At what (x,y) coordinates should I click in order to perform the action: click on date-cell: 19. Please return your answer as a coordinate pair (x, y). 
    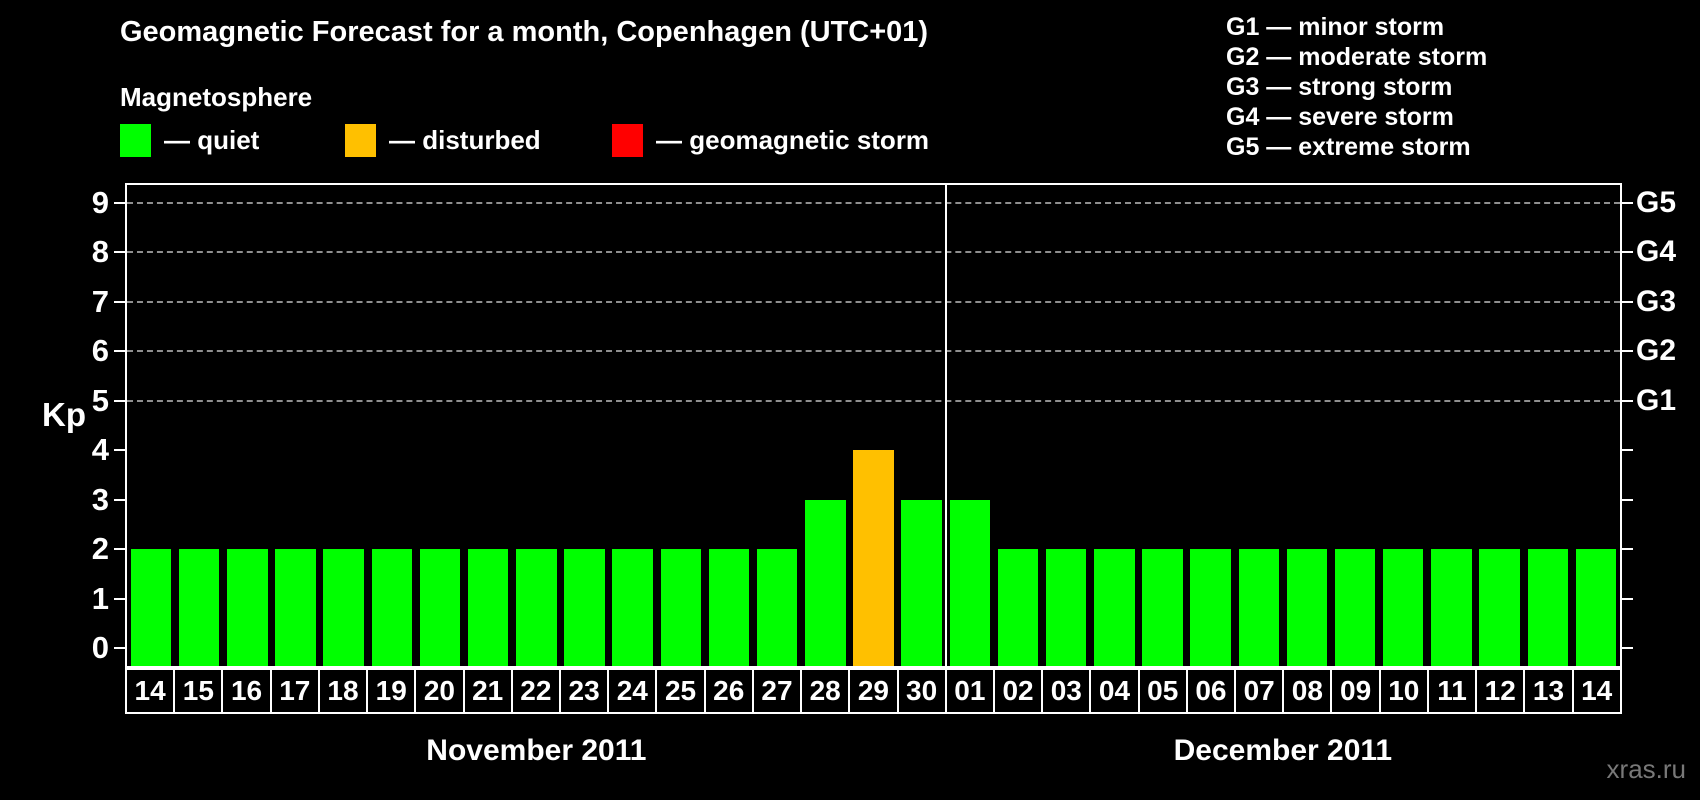
    Looking at the image, I should click on (391, 691).